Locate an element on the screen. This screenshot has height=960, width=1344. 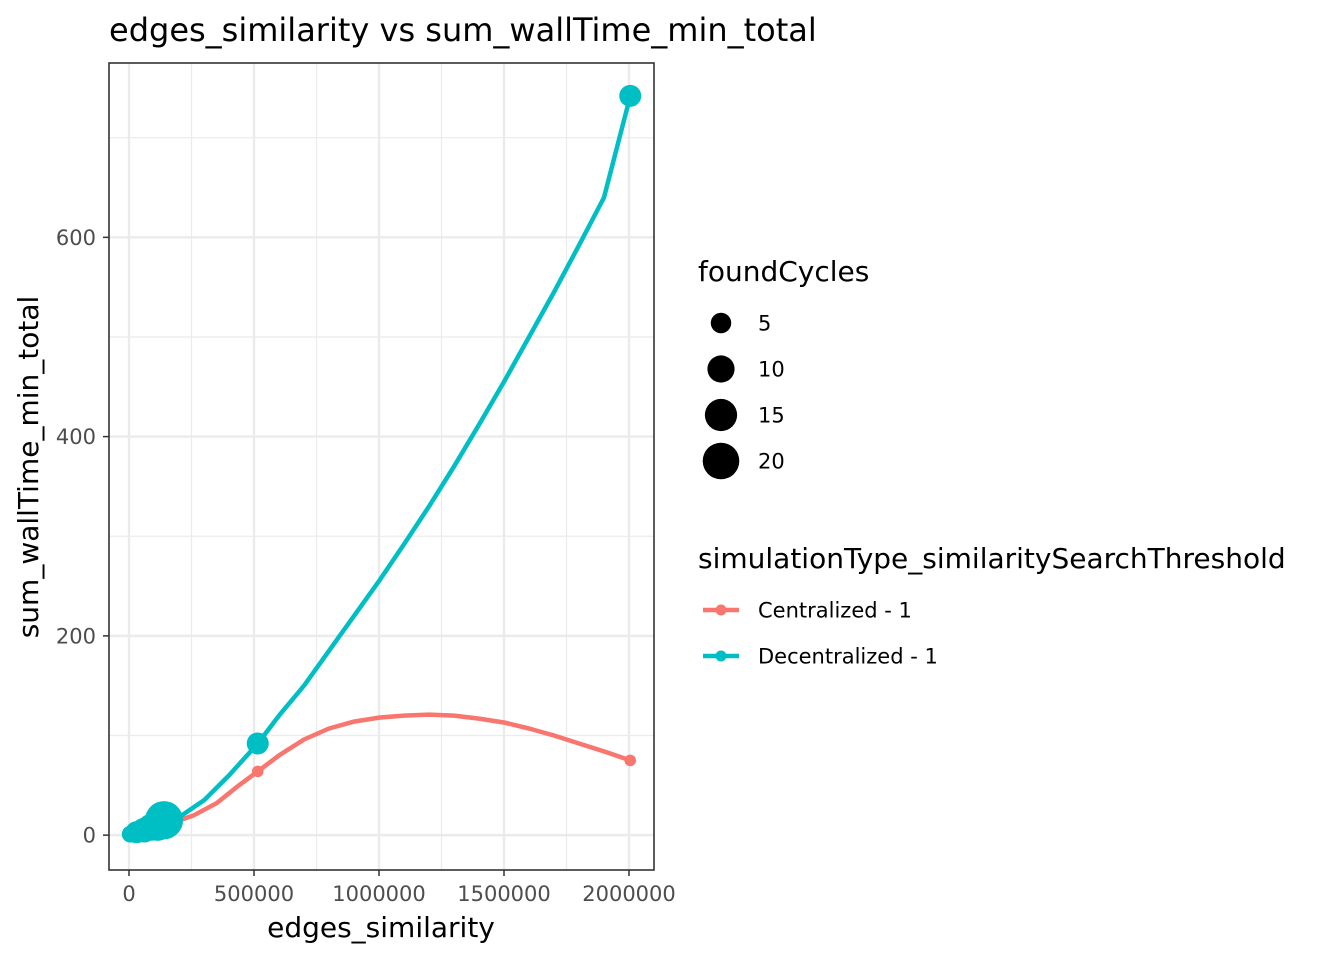
size-legend-label: 15 is located at coordinates (771, 416).